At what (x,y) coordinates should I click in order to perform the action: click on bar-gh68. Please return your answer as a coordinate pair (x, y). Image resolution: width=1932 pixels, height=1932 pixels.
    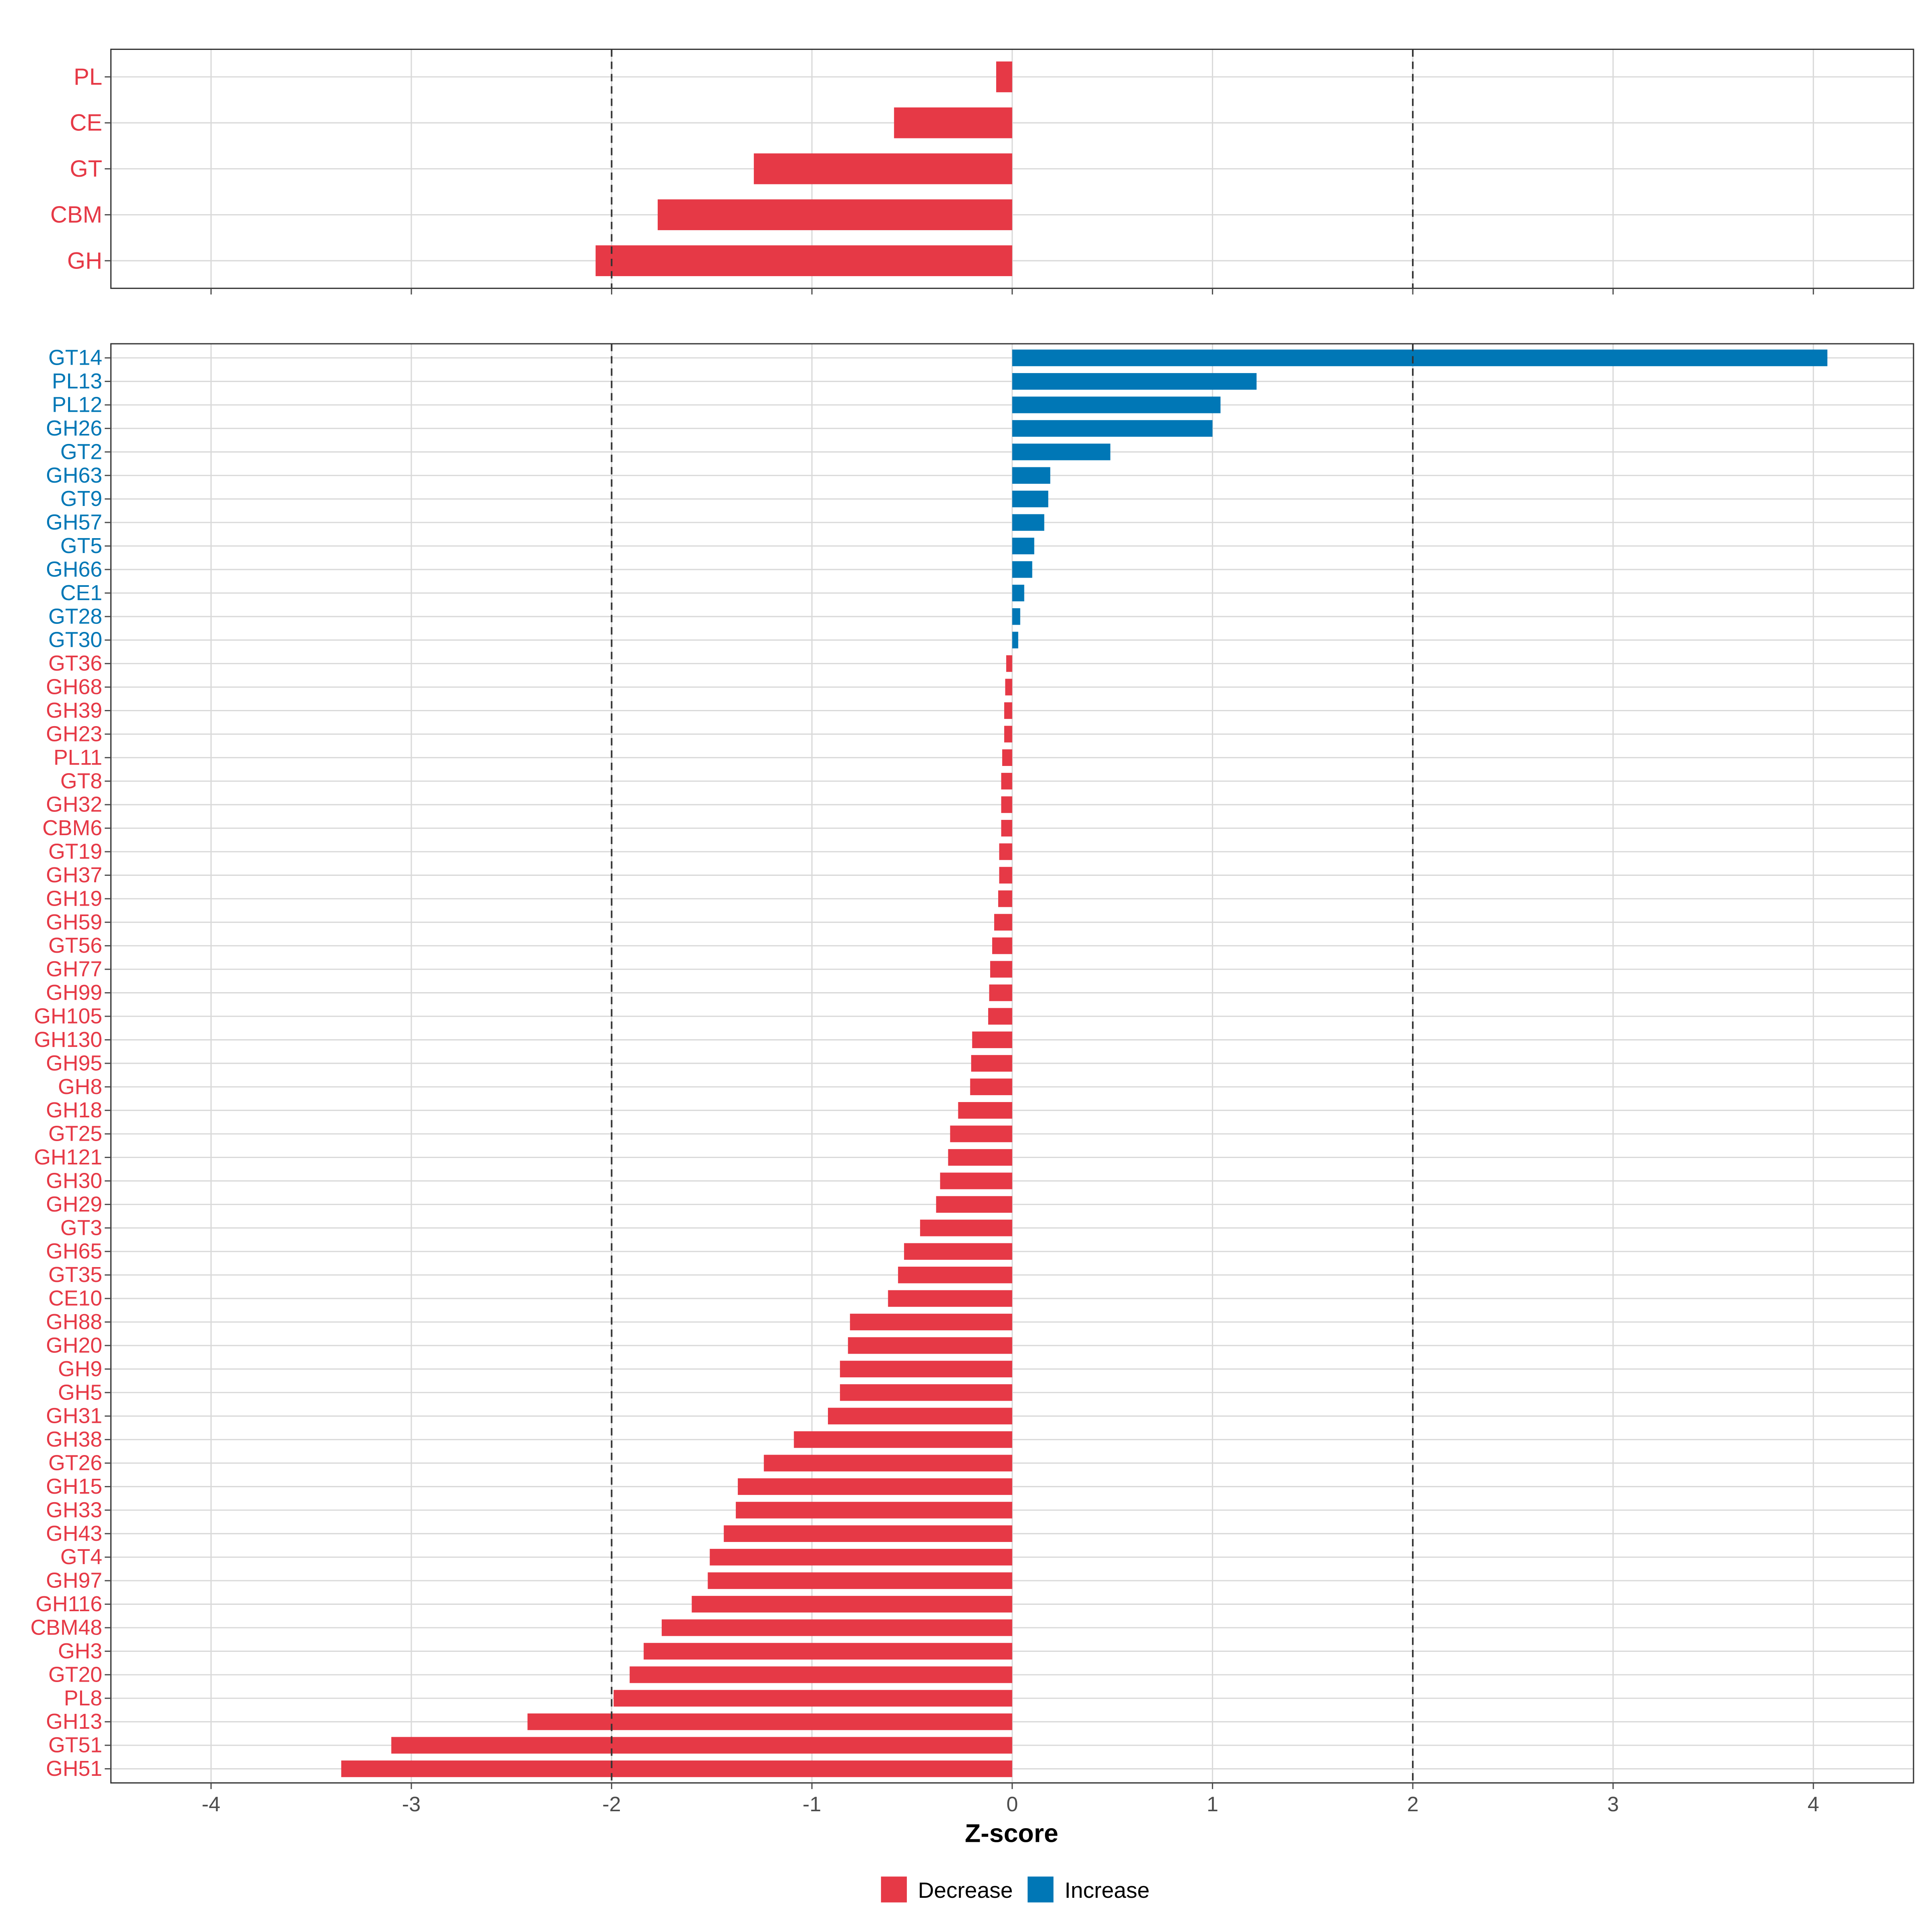
    Looking at the image, I should click on (1008, 687).